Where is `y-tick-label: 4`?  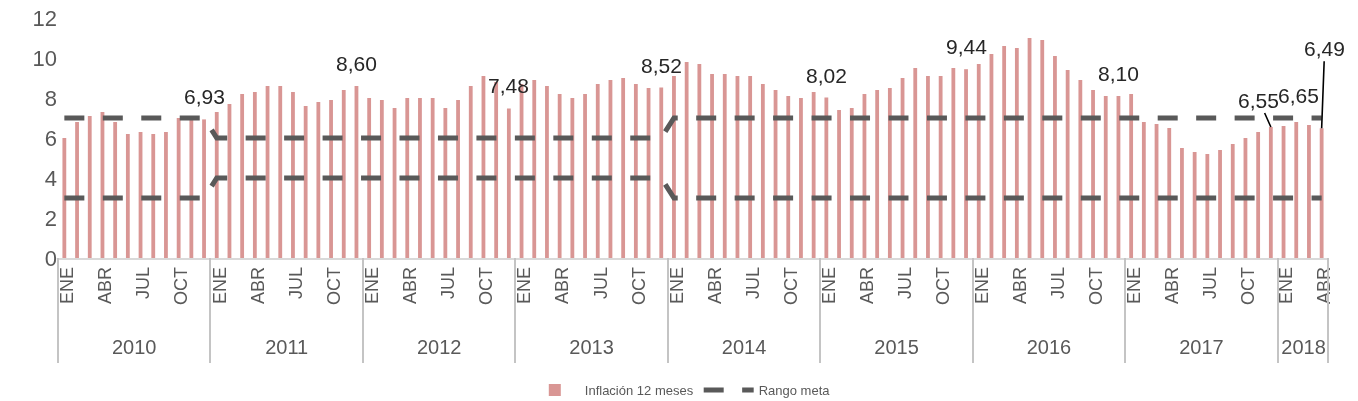 y-tick-label: 4 is located at coordinates (50, 178).